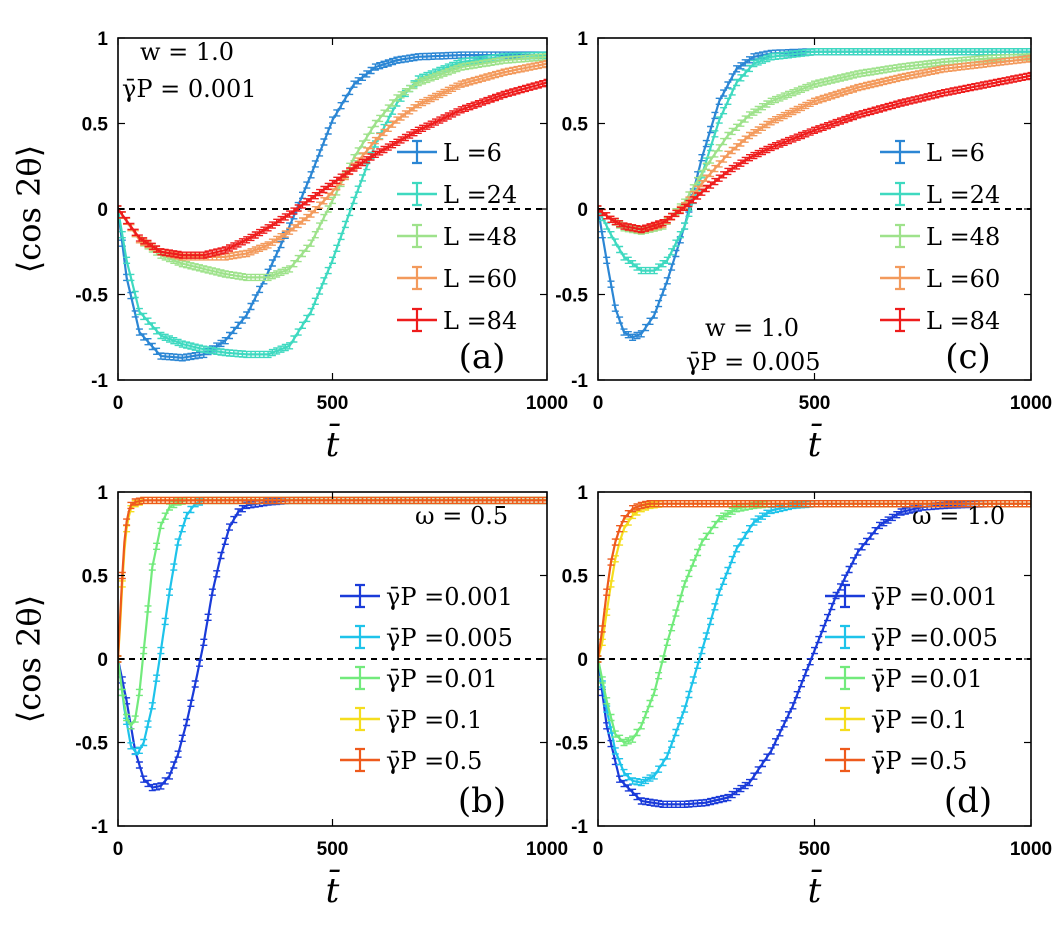 This screenshot has height=937, width=1062. Describe the element at coordinates (189, 89) in the screenshot. I see `parameter-annotation: γ̄P = 0.001` at that location.